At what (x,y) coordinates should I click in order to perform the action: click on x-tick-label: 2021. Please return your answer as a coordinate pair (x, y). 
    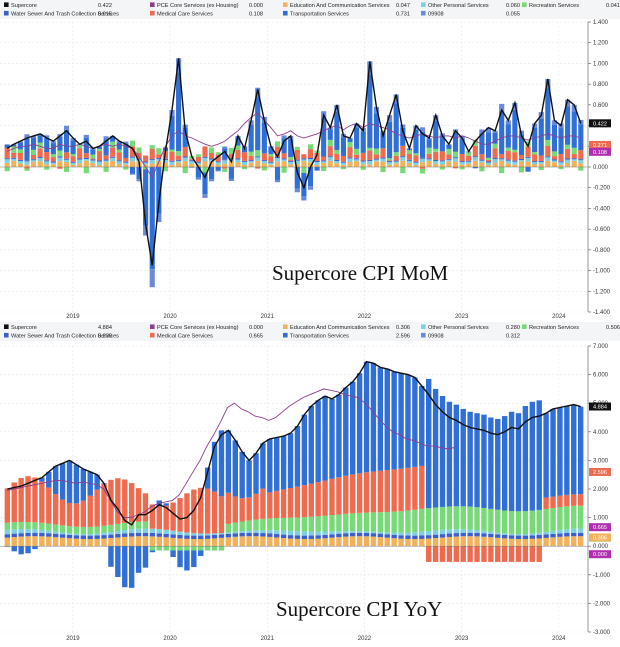
    Looking at the image, I should click on (268, 639).